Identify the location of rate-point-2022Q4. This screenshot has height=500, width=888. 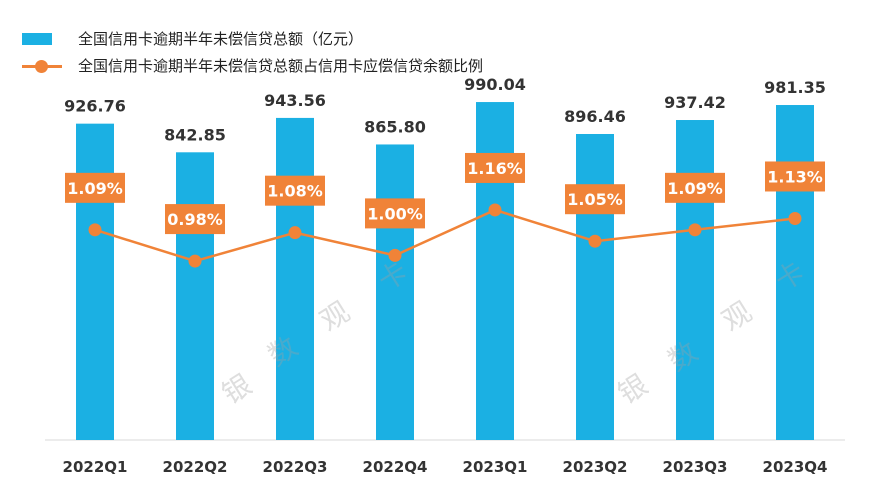
(395, 255).